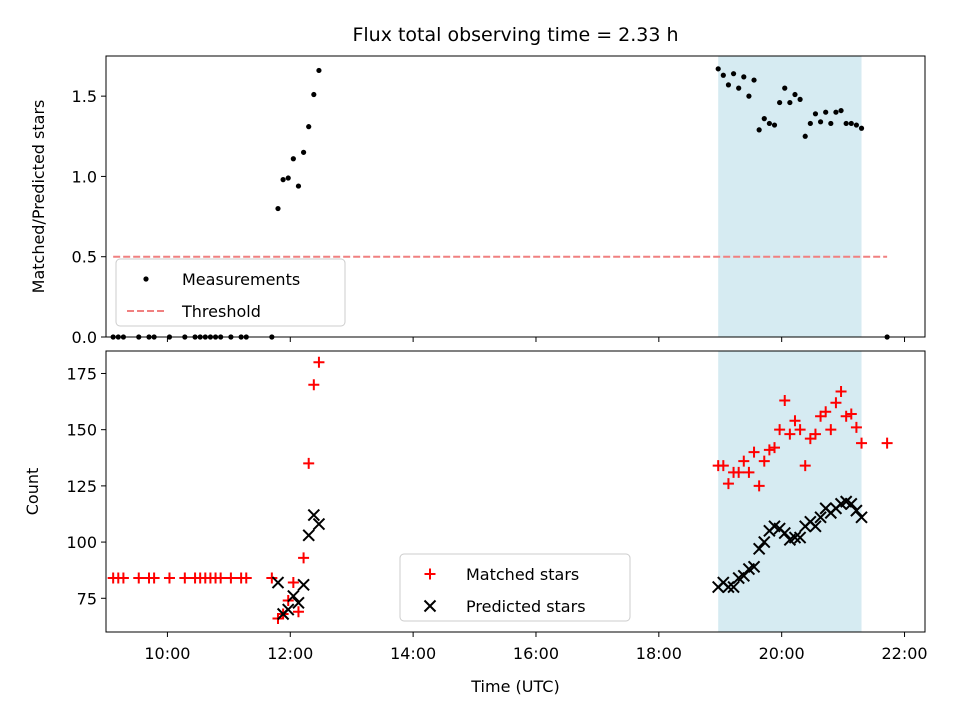  Describe the element at coordinates (230, 292) in the screenshot. I see `ratio-legend: Measurements Threshold` at that location.